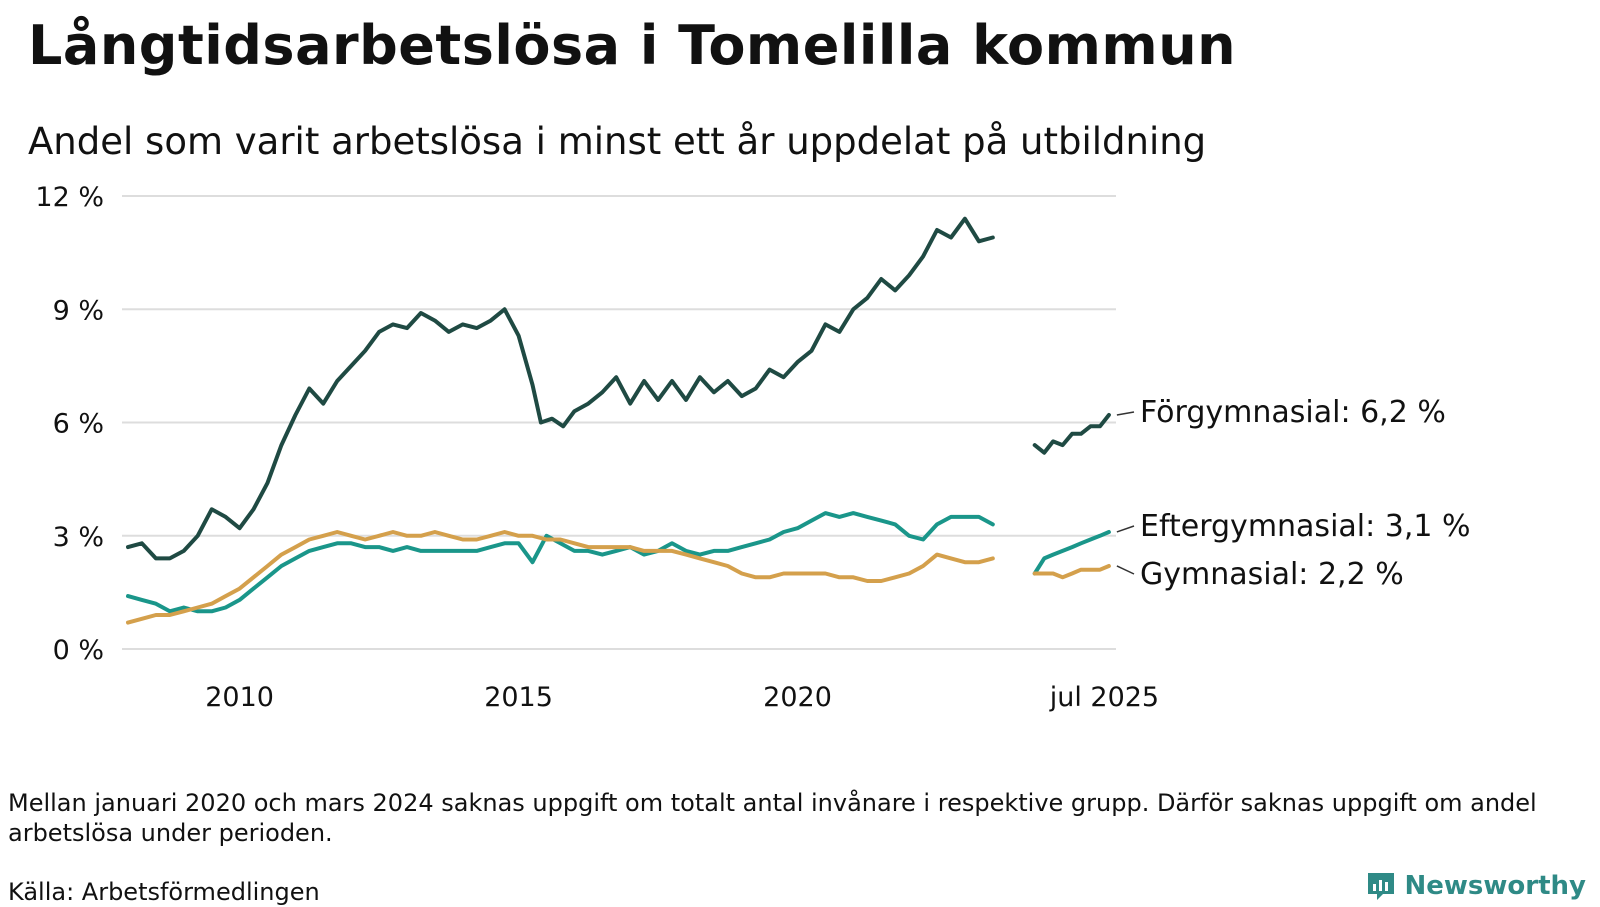 The width and height of the screenshot is (1600, 907). Describe the element at coordinates (164, 892) in the screenshot. I see `source-text: Källa: Arbetsförmedlingen` at that location.